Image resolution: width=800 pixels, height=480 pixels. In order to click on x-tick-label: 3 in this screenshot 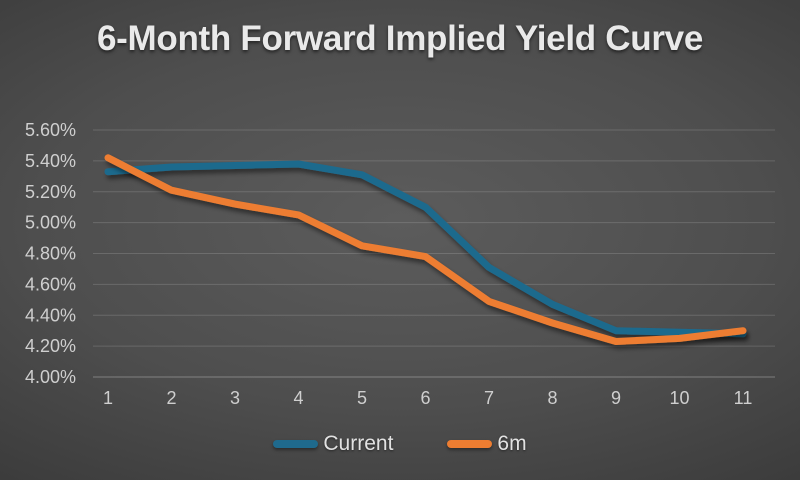, I will do `click(235, 398)`.